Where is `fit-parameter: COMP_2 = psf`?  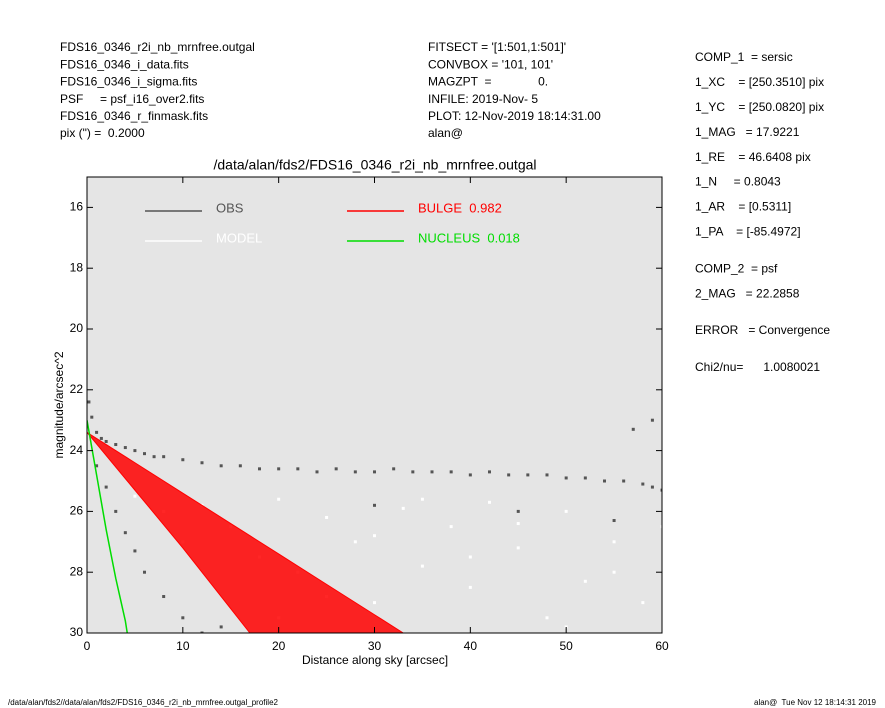
fit-parameter: COMP_2 = psf is located at coordinates (736, 268).